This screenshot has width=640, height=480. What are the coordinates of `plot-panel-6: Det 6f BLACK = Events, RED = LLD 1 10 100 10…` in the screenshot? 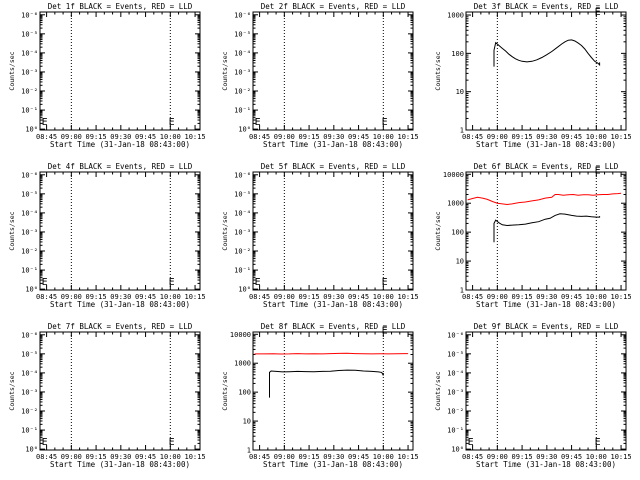 It's located at (533, 235).